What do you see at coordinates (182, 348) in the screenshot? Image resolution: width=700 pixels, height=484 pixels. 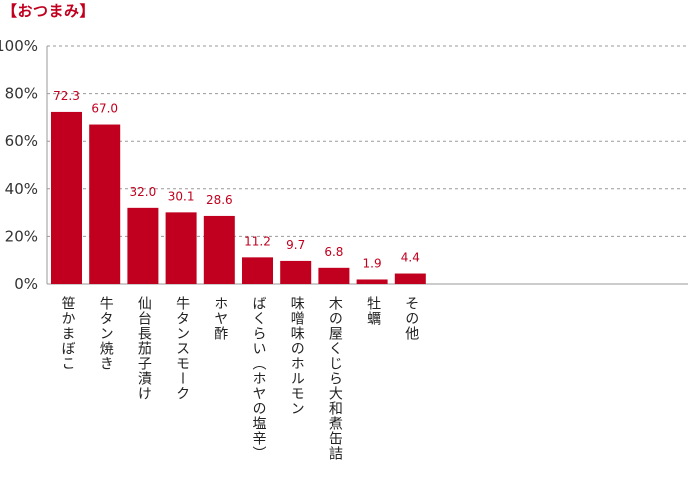 I see `category-label: 牛タンスモーク` at bounding box center [182, 348].